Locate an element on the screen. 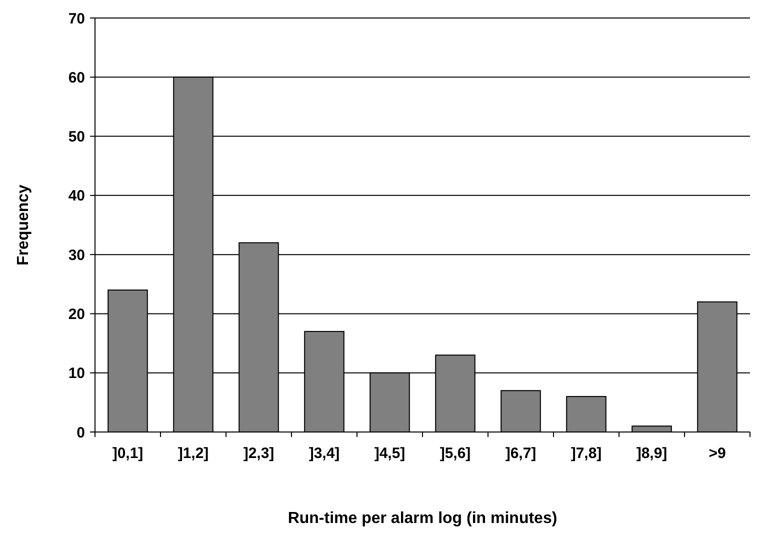 Image resolution: width=764 pixels, height=547 pixels. y-tick-label: 0 is located at coordinates (80, 433).